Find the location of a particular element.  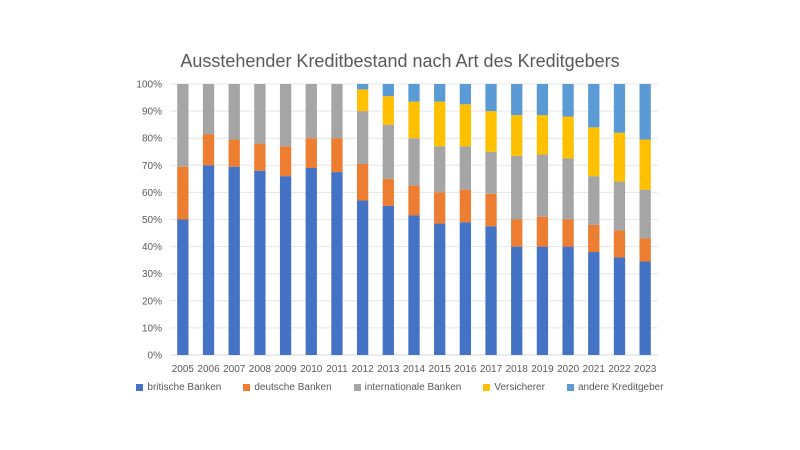

bar-segment-versicherer-2018 is located at coordinates (517, 135).